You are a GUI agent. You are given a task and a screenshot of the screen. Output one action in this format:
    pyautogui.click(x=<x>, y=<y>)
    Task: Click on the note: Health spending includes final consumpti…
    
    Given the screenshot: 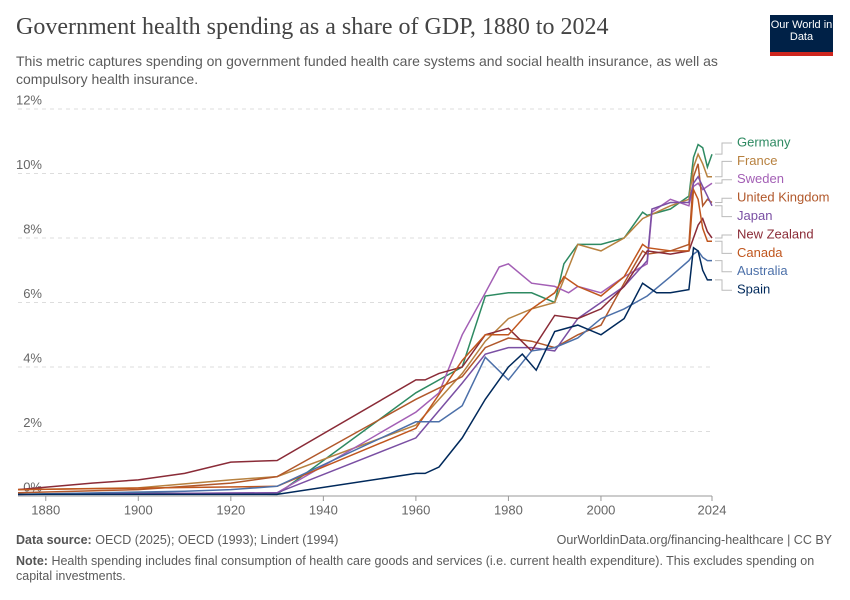 What is the action you would take?
    pyautogui.click(x=415, y=568)
    